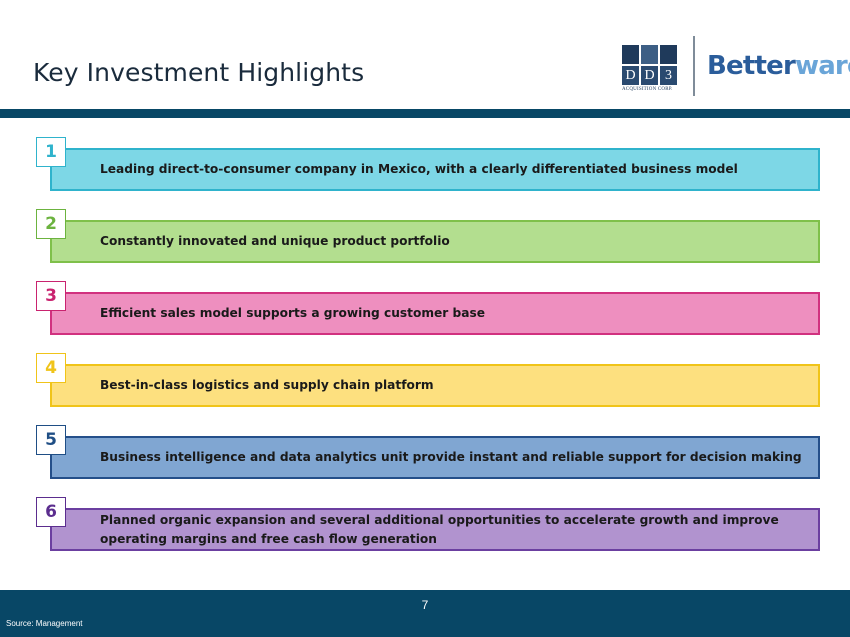  Describe the element at coordinates (822, 66) in the screenshot. I see `betterware-logo-part2: ware` at that location.